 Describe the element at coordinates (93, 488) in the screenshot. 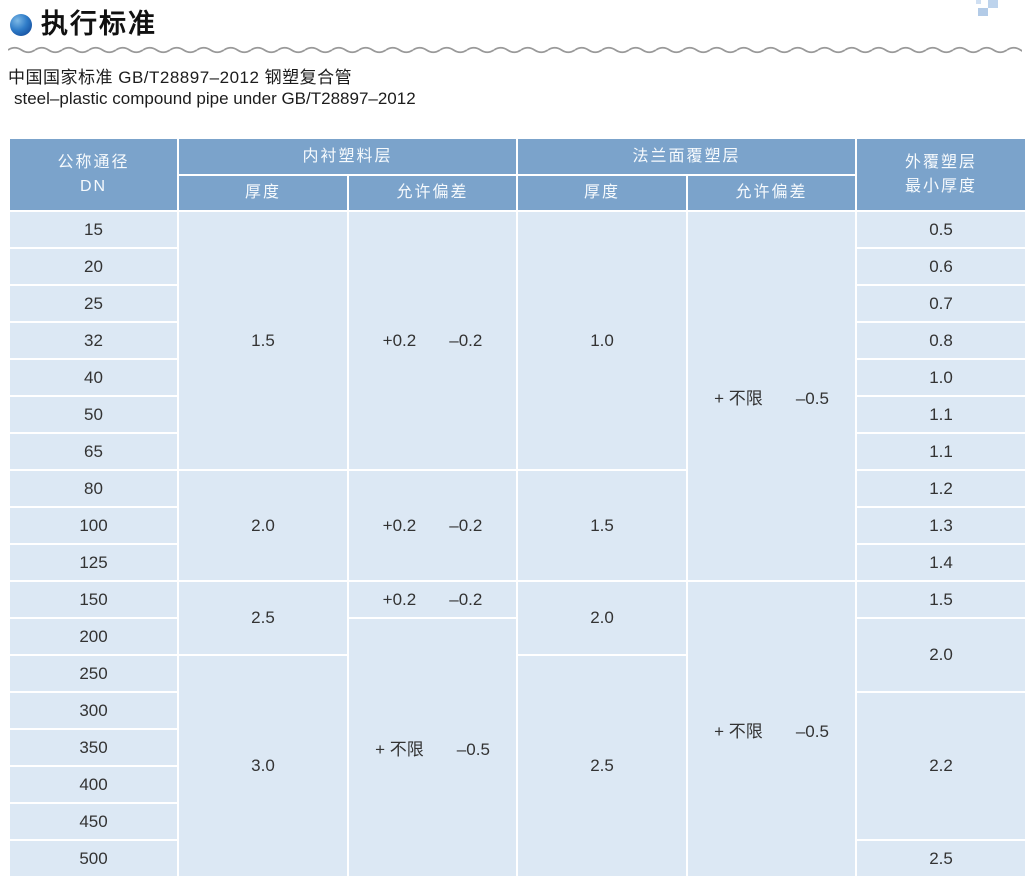

I see `dn-cell: 80` at that location.